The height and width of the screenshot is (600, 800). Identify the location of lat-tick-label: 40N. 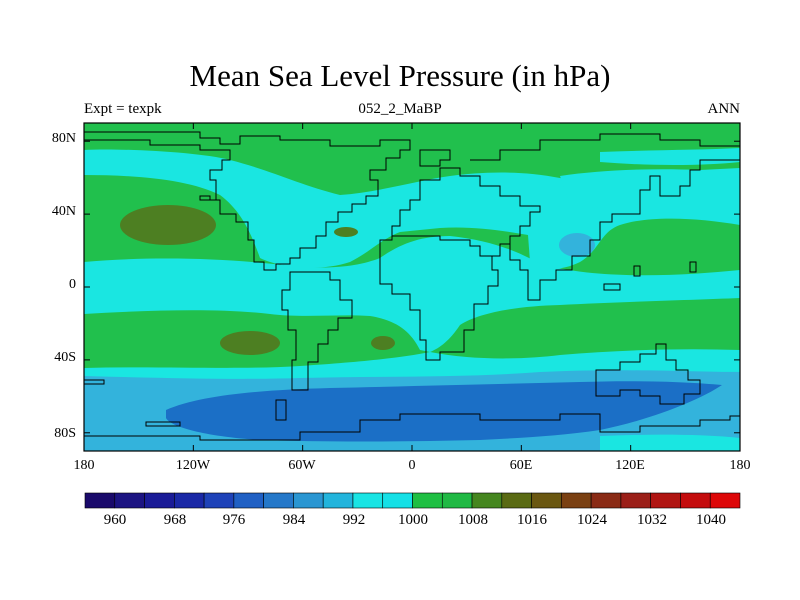
(63, 211).